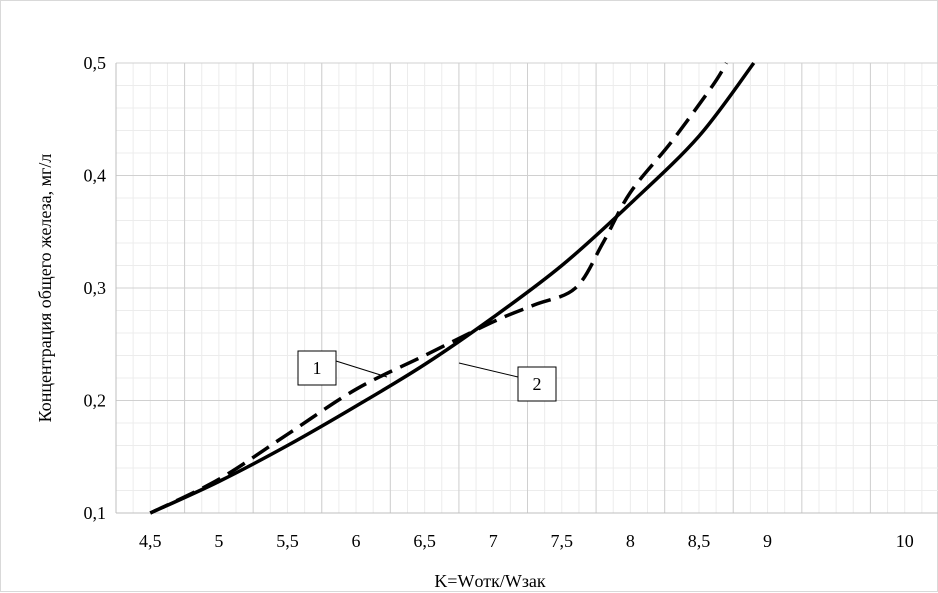  Describe the element at coordinates (562, 541) in the screenshot. I see `x-tick-label: 7,5` at that location.